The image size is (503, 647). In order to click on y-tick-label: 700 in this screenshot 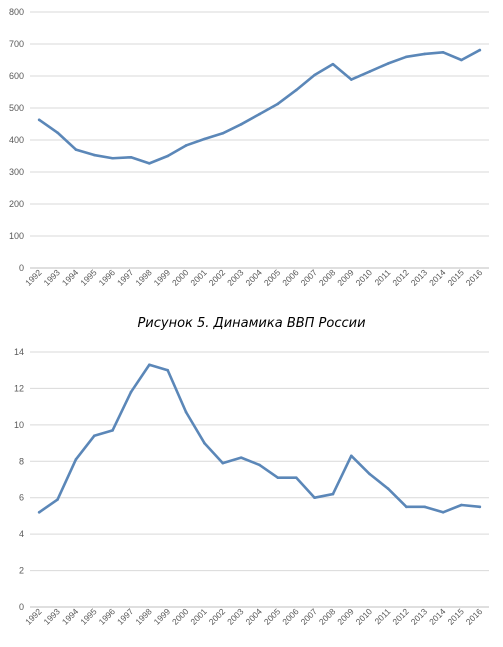, I will do `click(16, 44)`.